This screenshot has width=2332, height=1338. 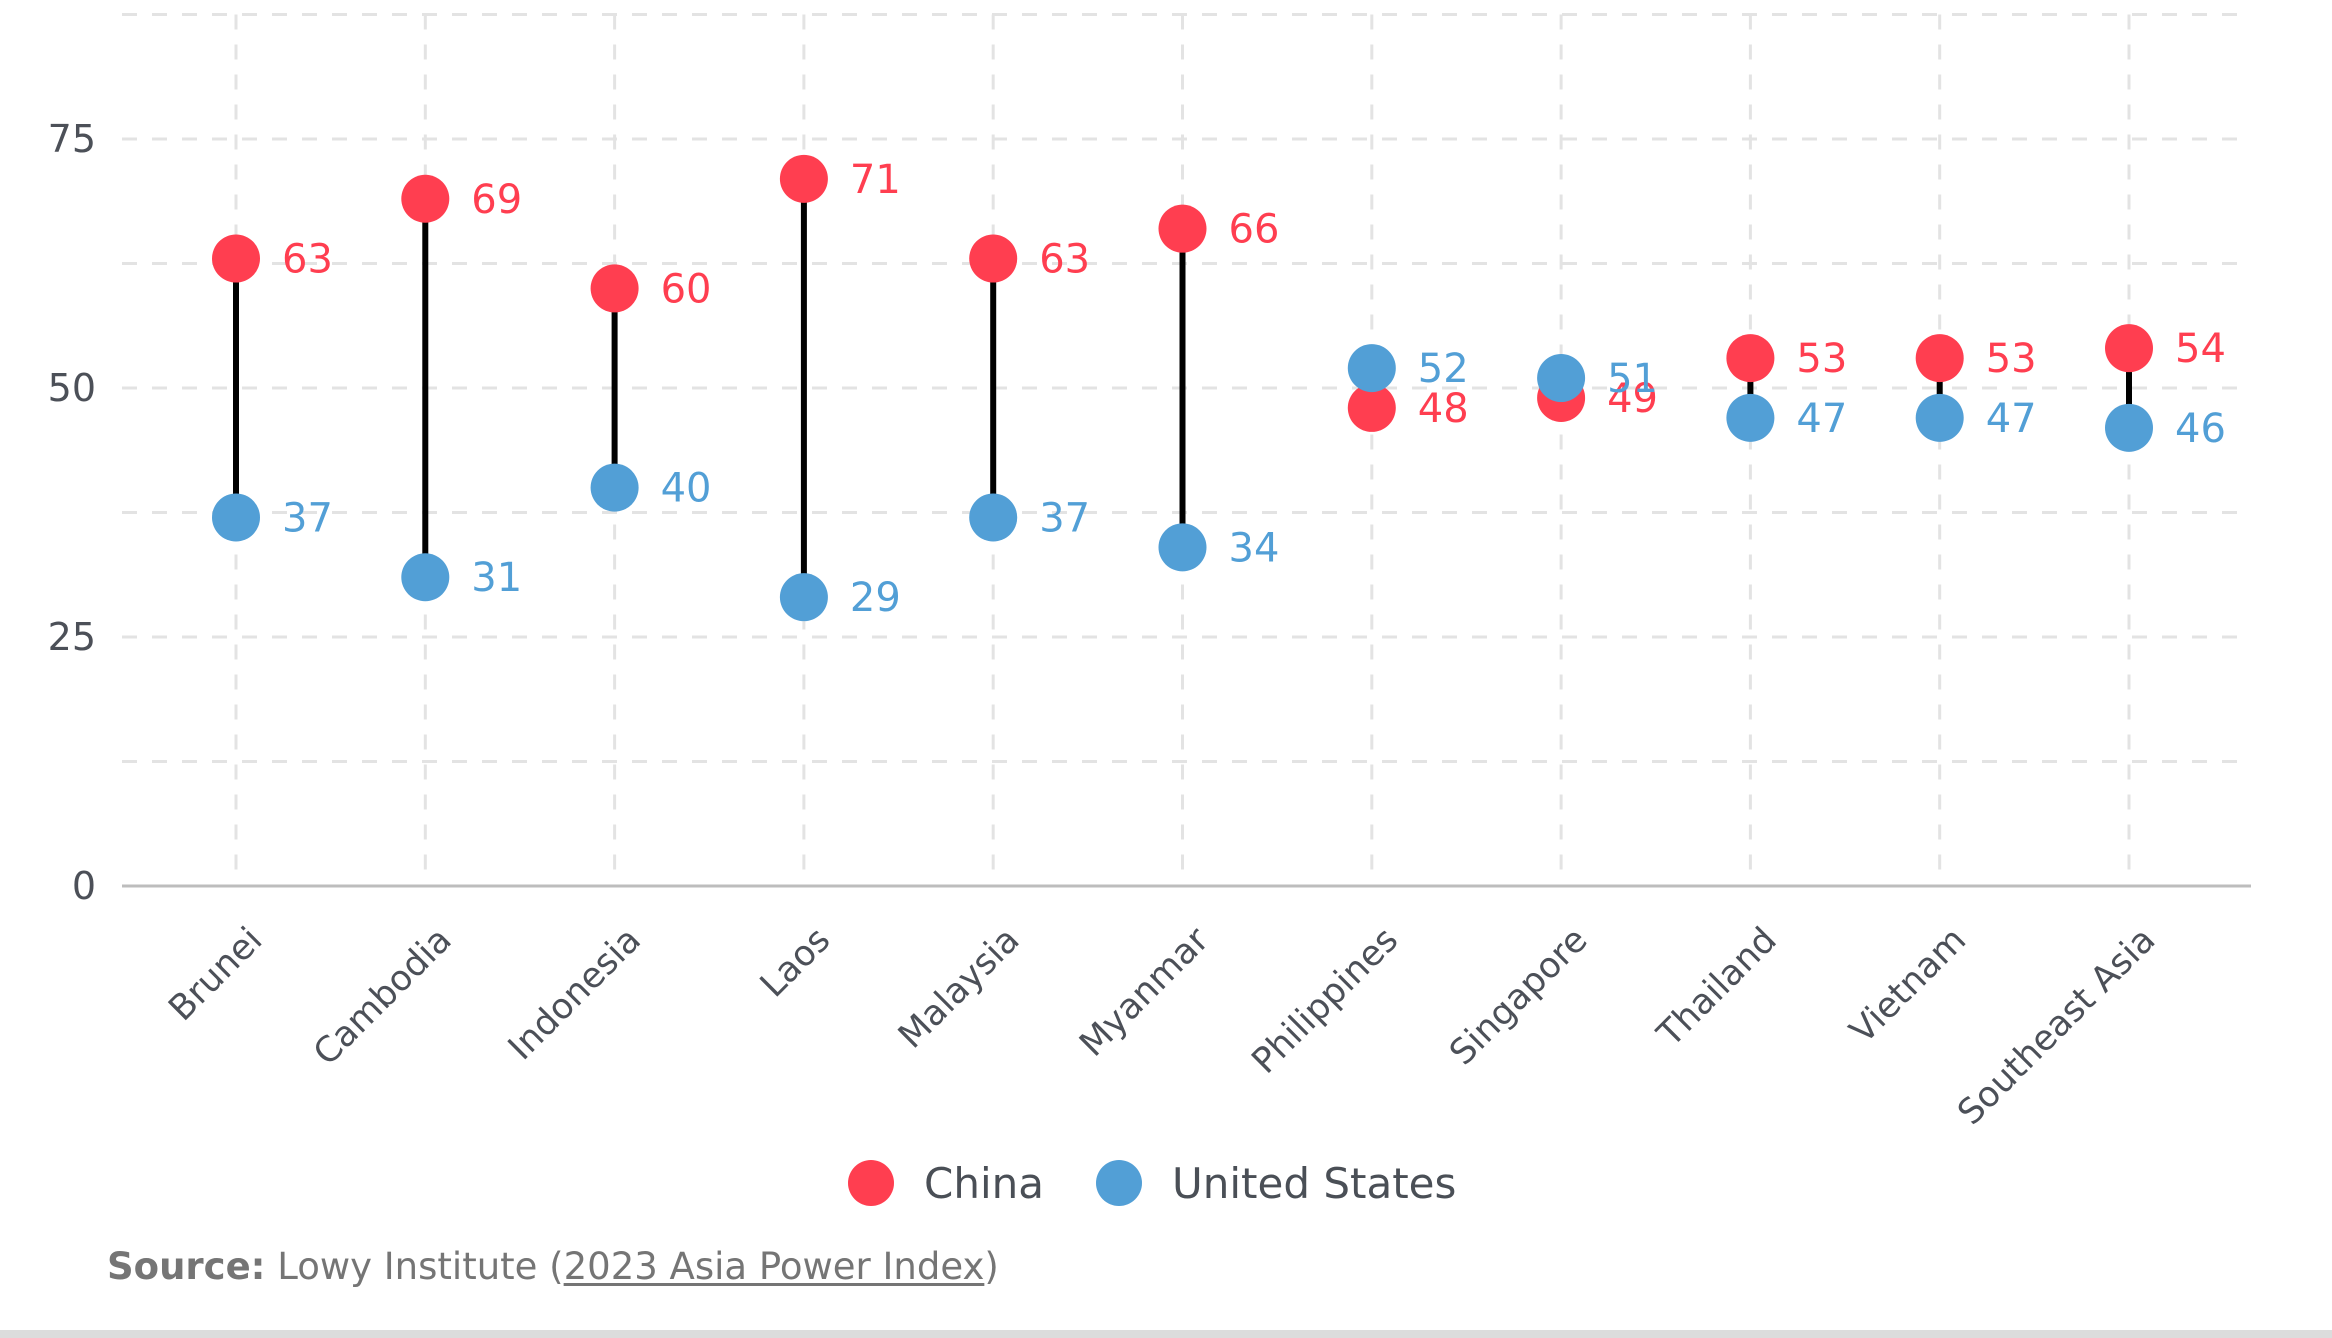 I want to click on data-label-united-states-indonesia: 40, so click(x=686, y=489).